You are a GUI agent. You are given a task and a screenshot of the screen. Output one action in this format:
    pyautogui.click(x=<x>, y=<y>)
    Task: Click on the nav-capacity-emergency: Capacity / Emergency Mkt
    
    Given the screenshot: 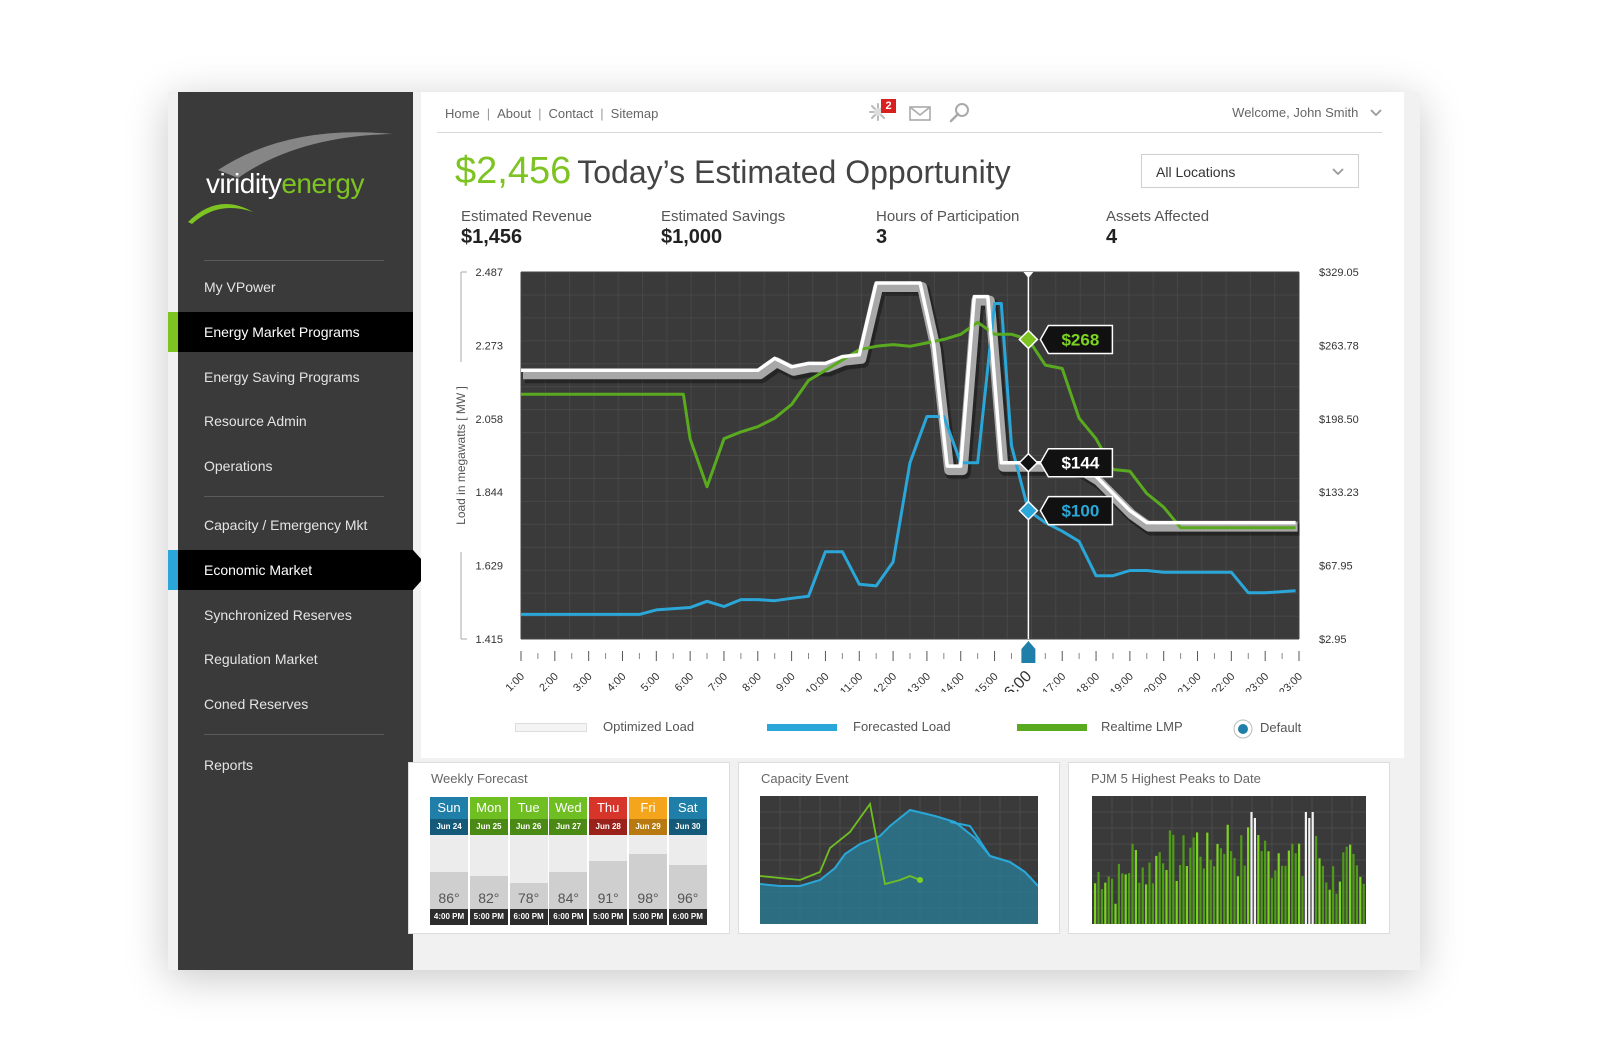 What is the action you would take?
    pyautogui.click(x=286, y=525)
    